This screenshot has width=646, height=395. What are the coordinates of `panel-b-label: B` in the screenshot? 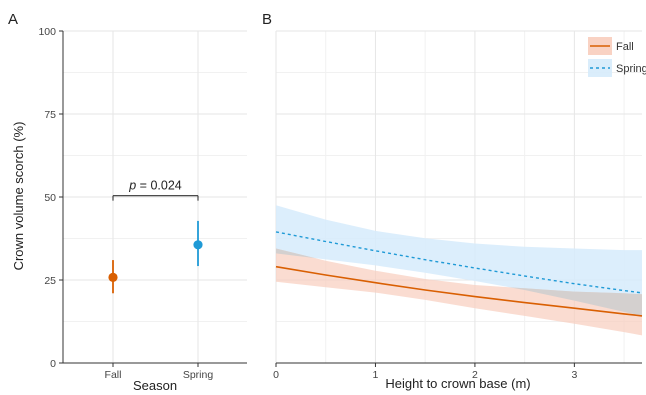 It's located at (267, 19).